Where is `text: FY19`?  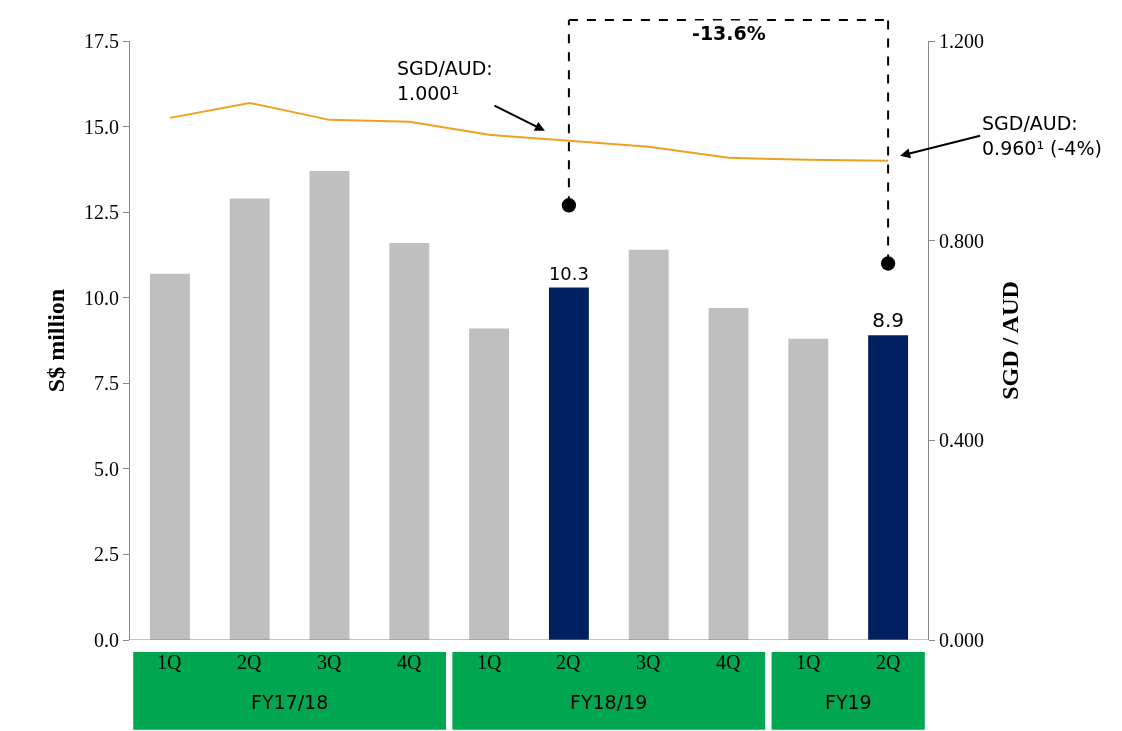
text: FY19 is located at coordinates (848, 702).